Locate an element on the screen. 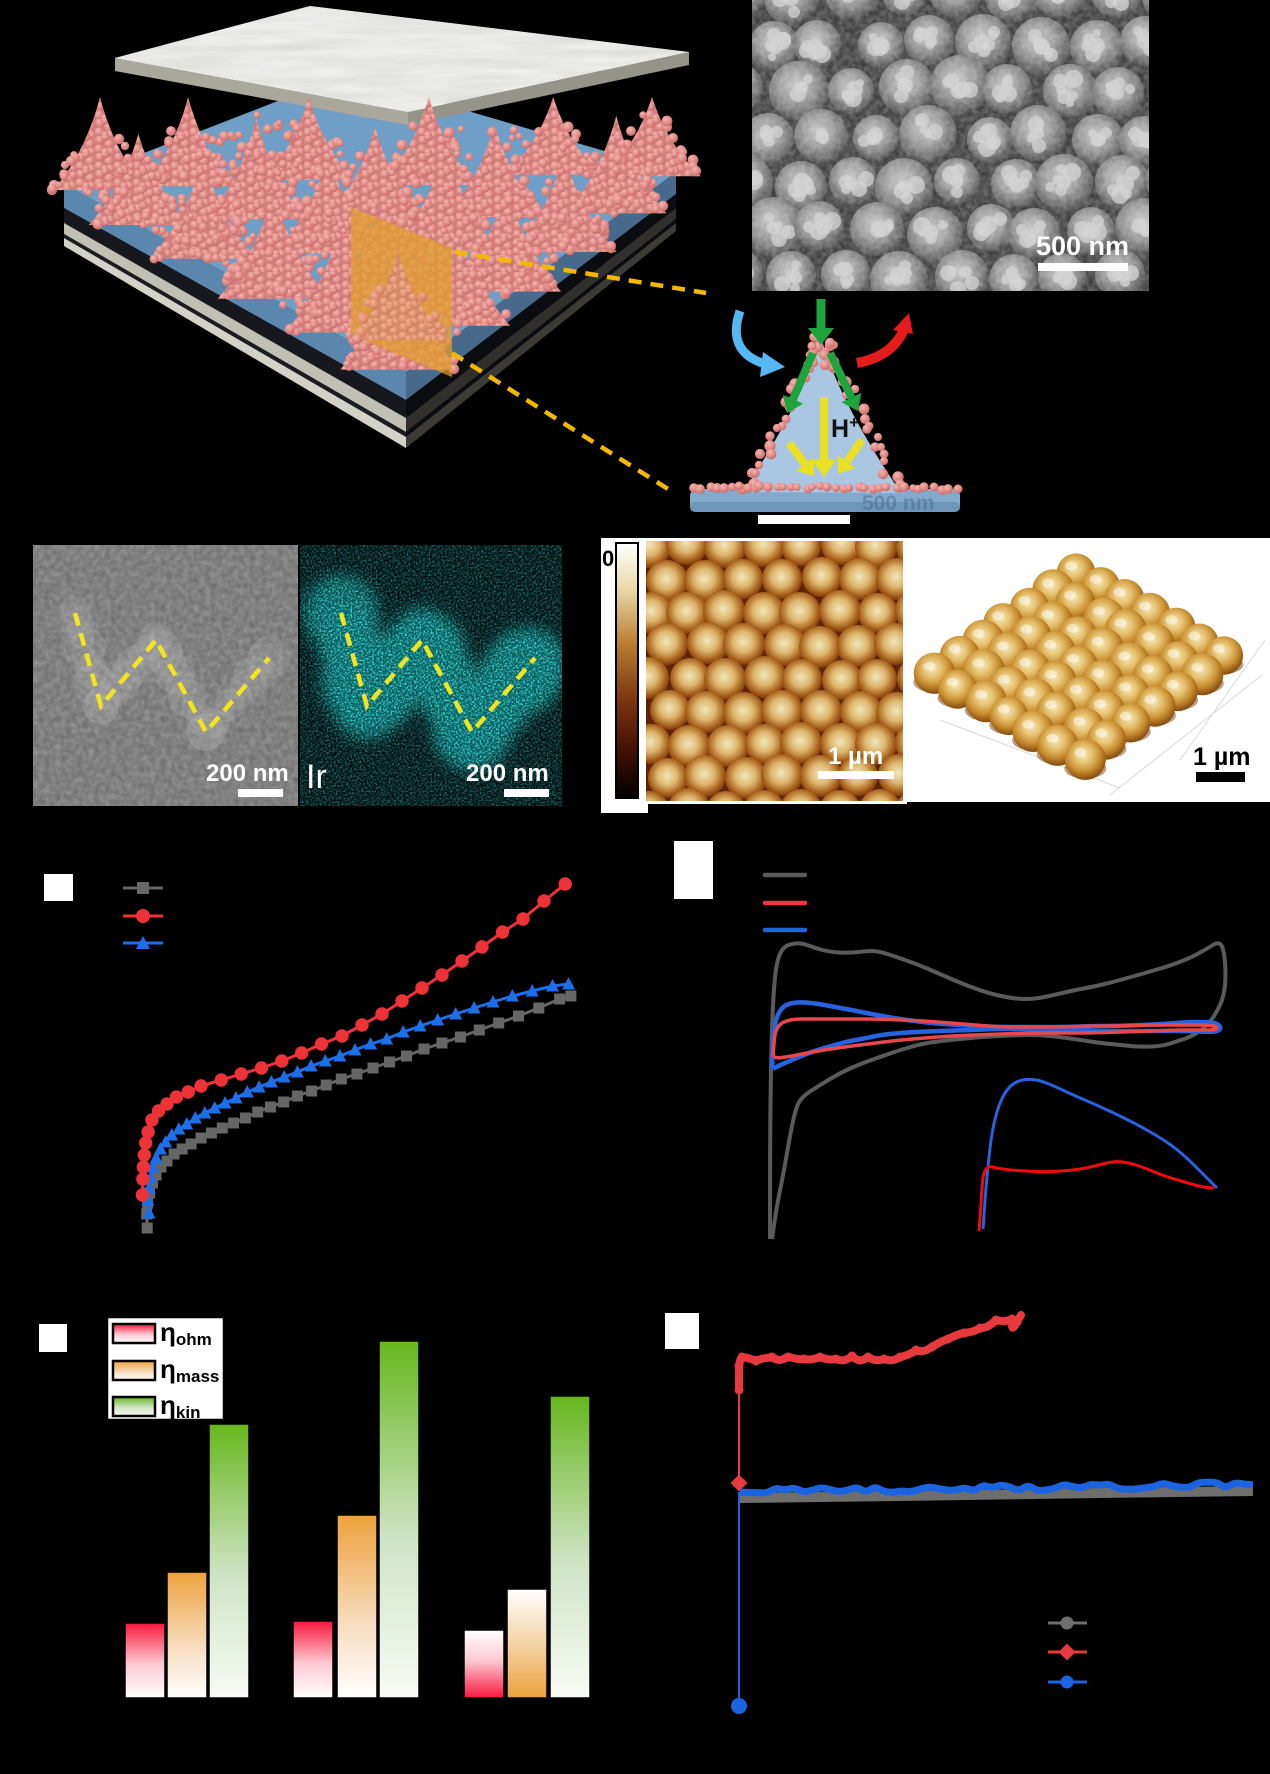  svg-text: Ir is located at coordinates (316, 777).